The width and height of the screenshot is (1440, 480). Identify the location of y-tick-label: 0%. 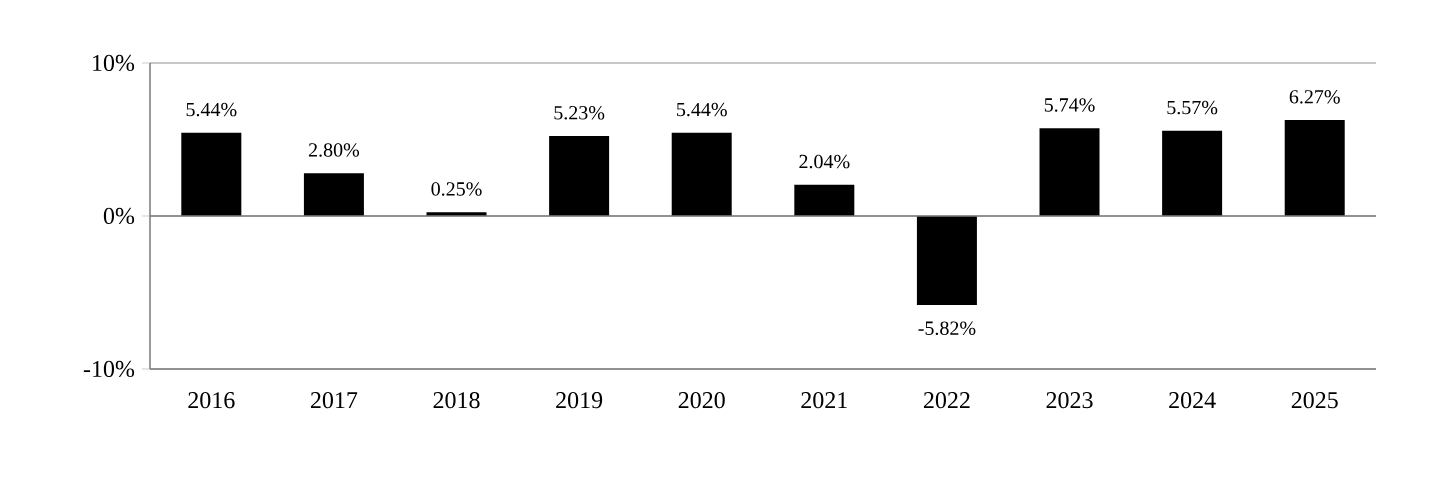
(119, 216).